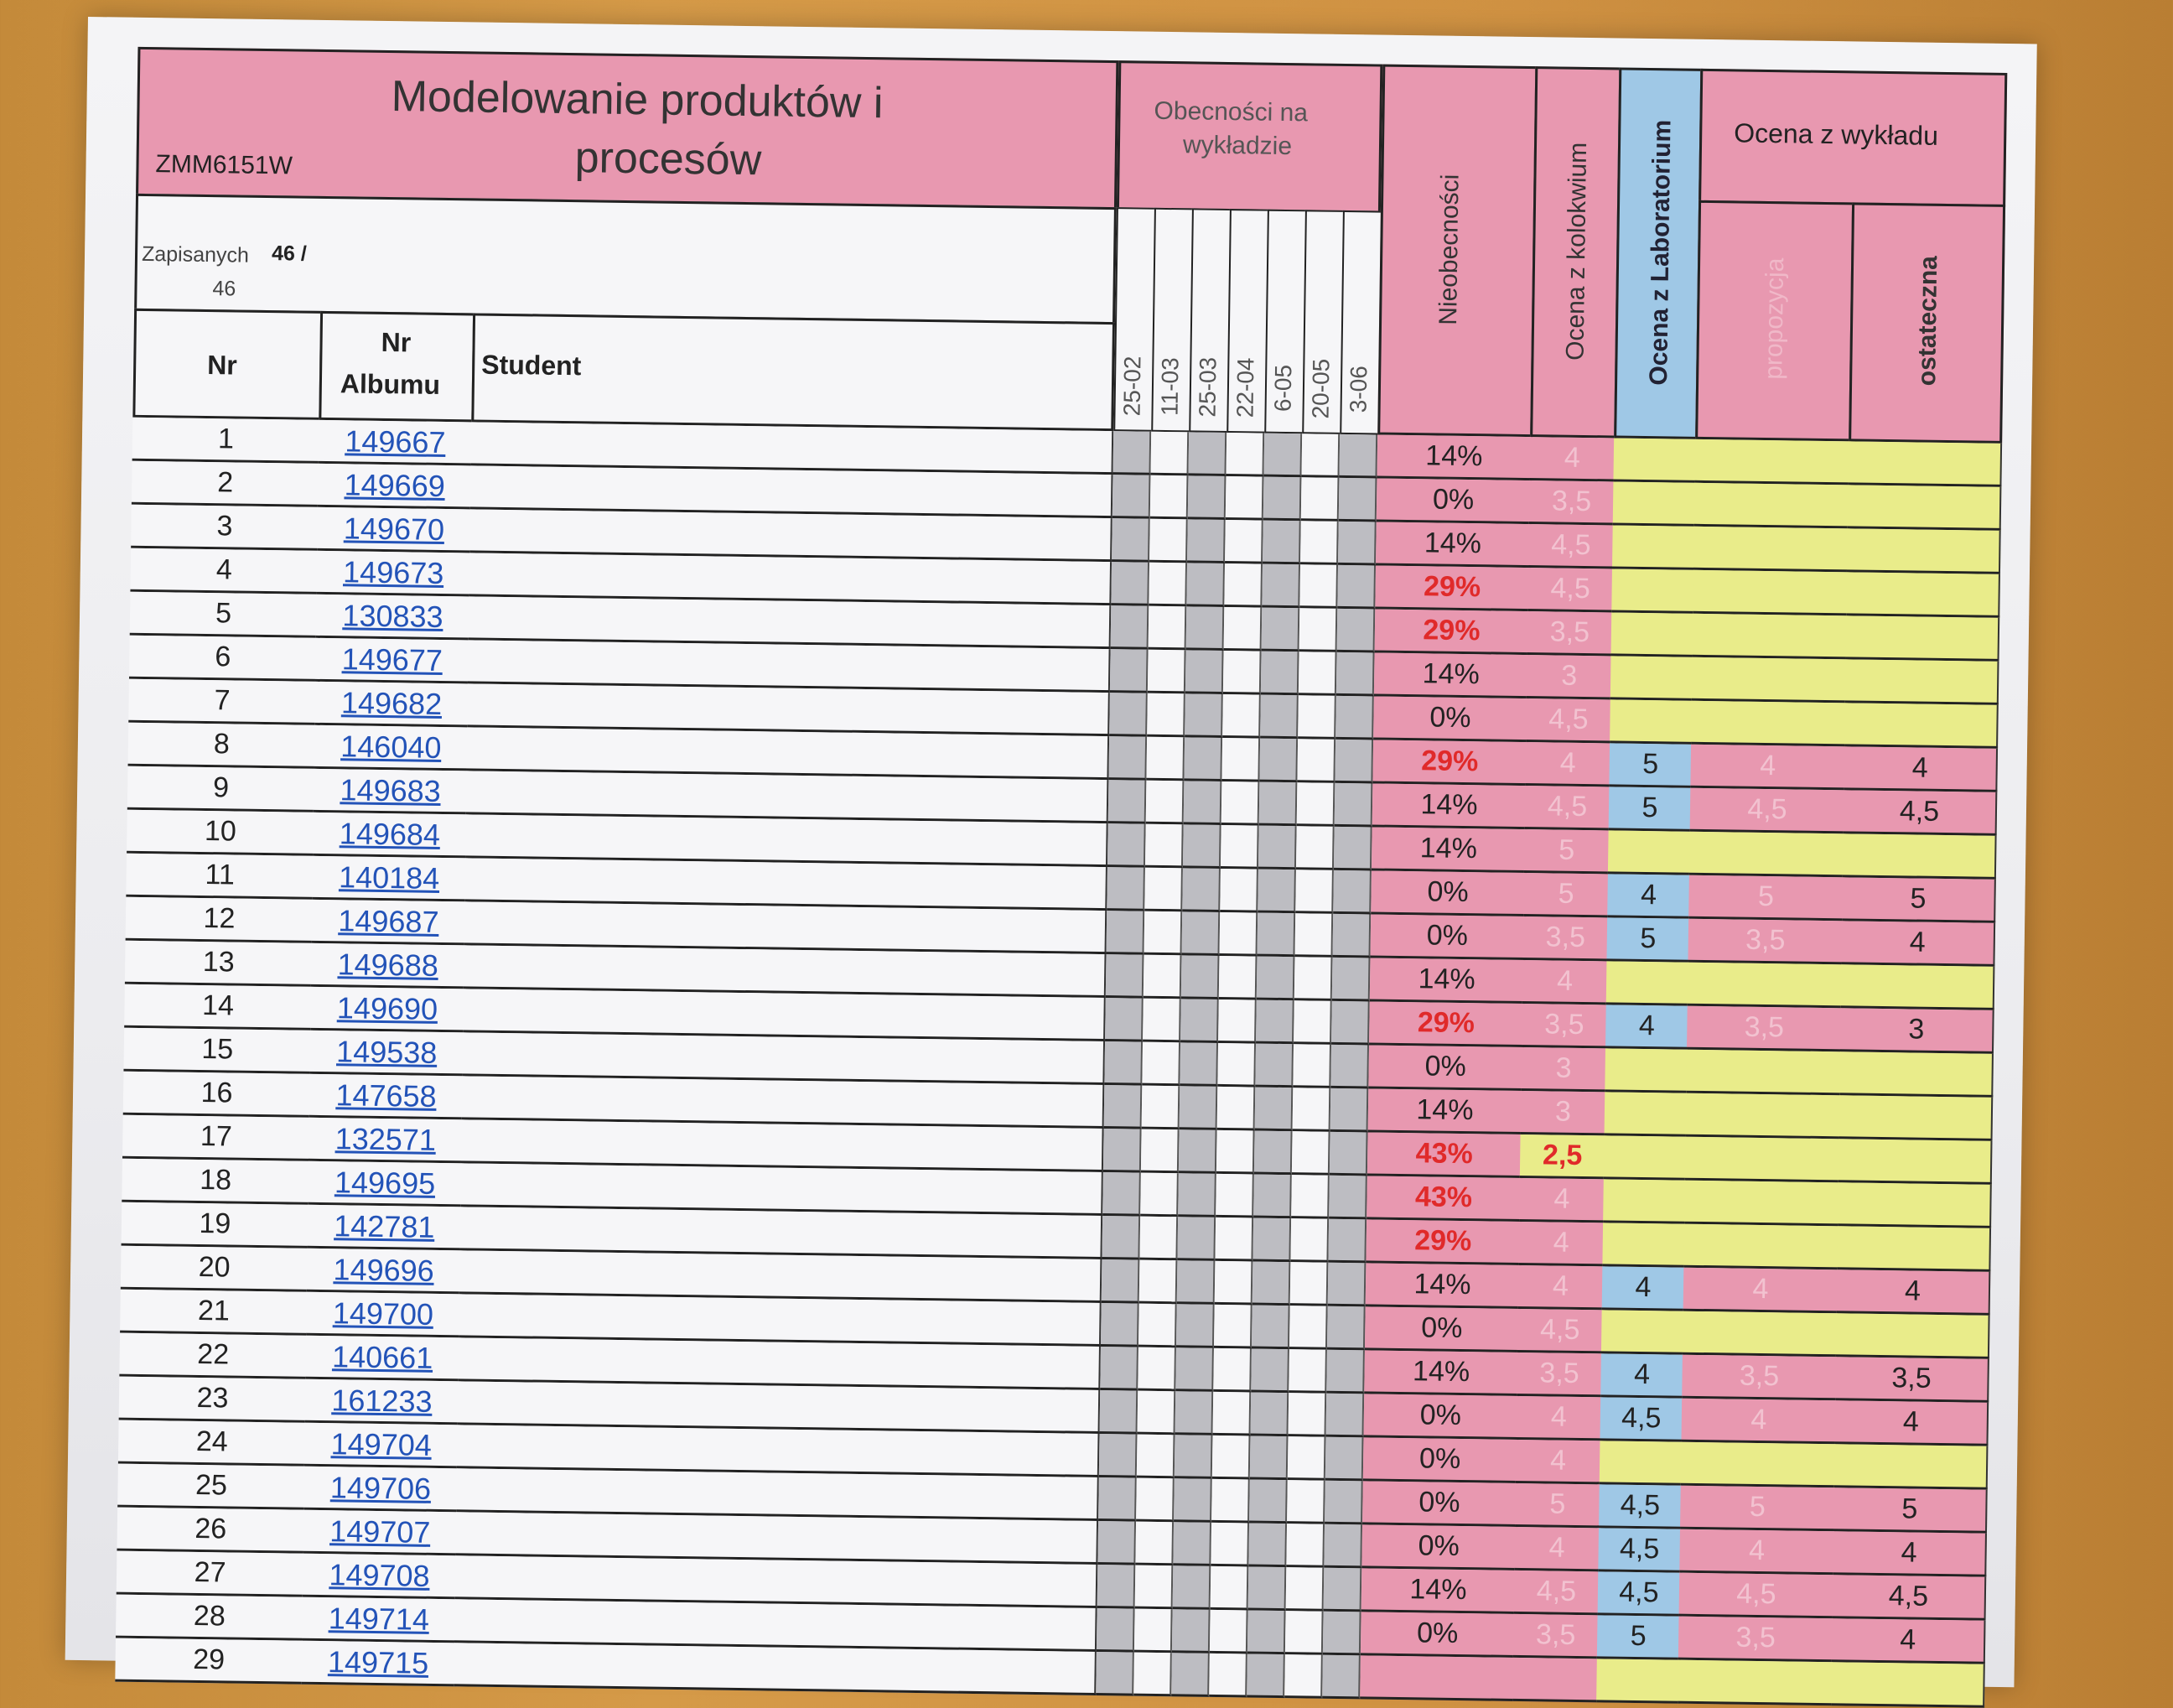  I want to click on album-link-value: 149682, so click(391, 702).